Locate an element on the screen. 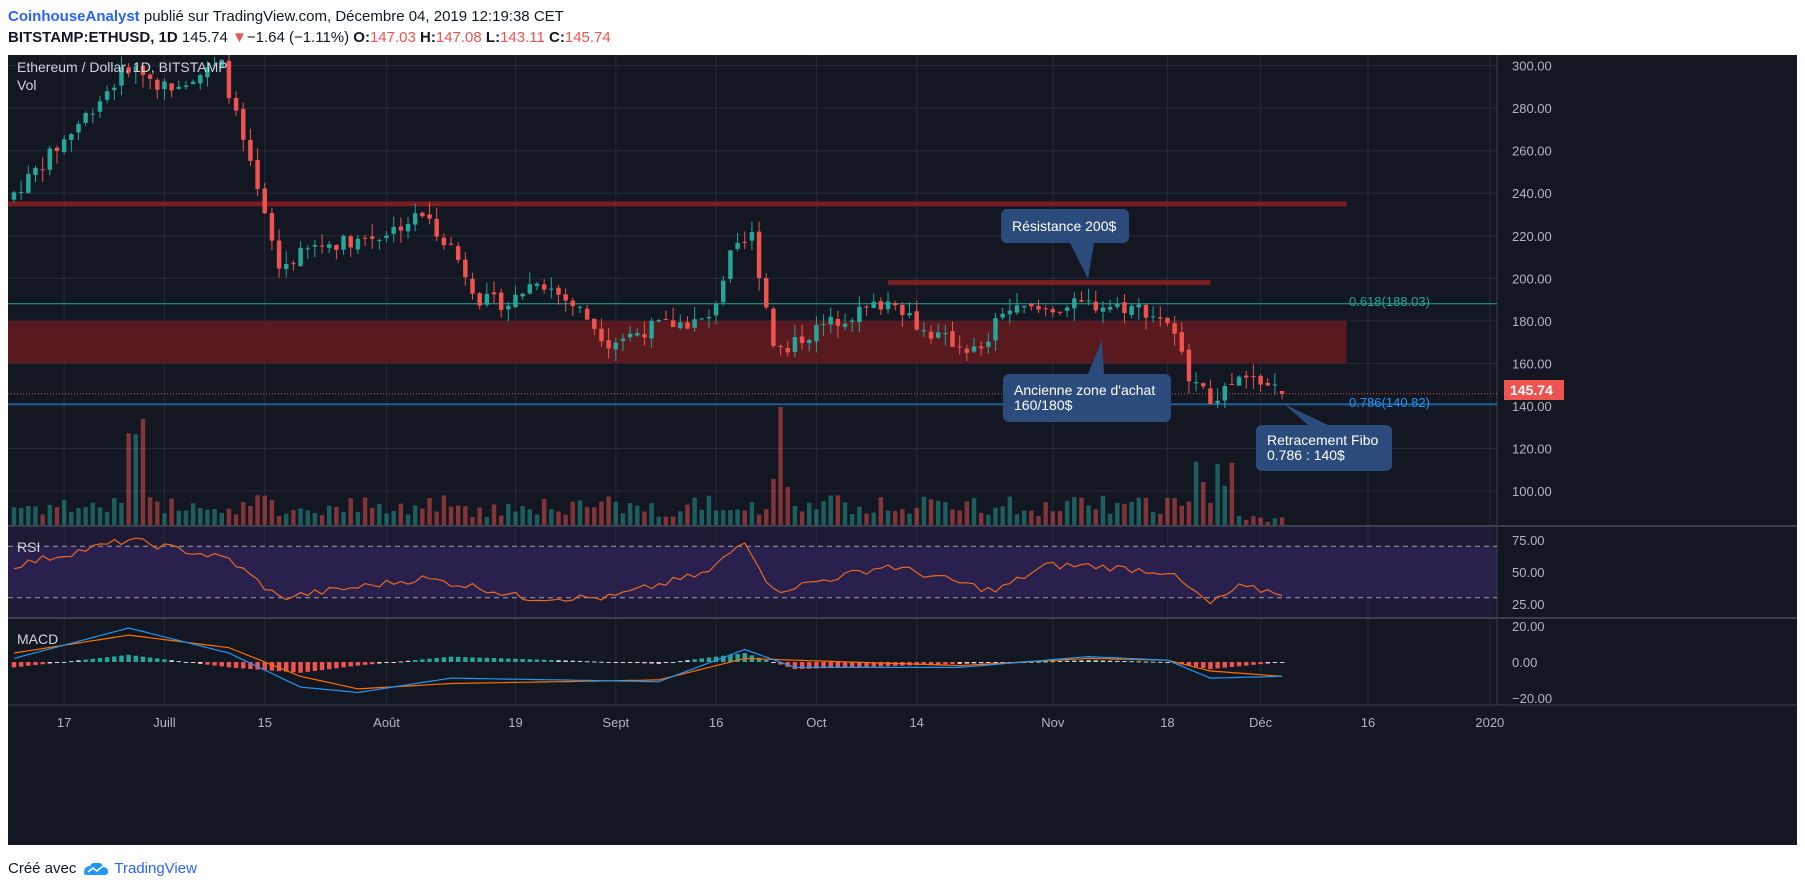 This screenshot has height=893, width=1805. author-link: CoinhouseAnalyst is located at coordinates (74, 16).